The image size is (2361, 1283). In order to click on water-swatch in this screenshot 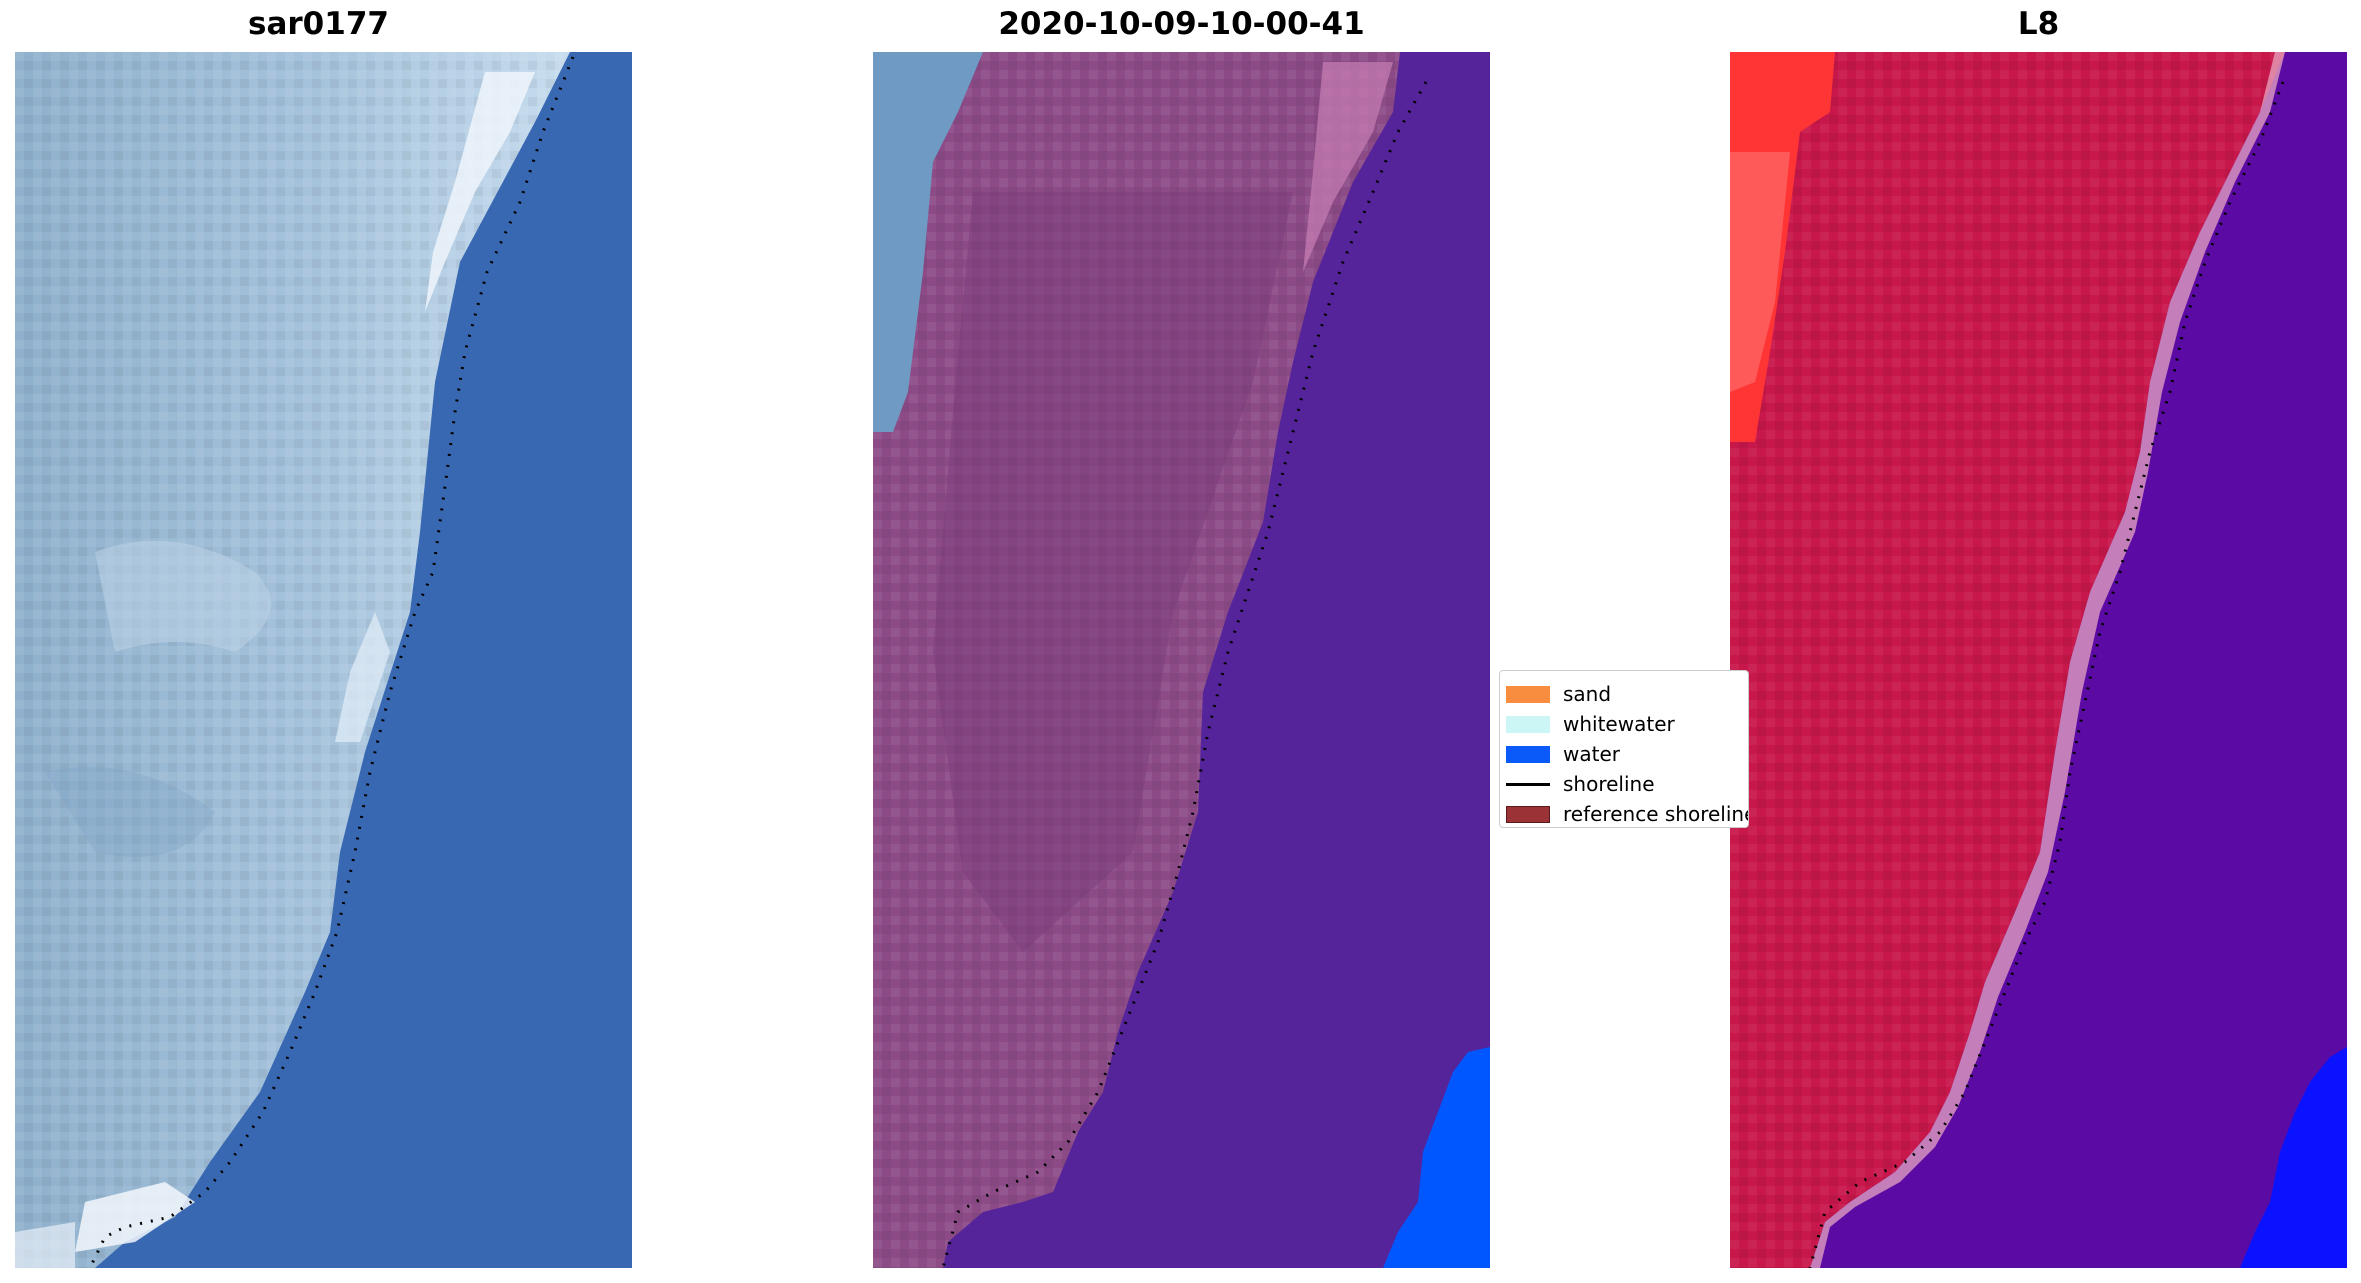, I will do `click(1528, 754)`.